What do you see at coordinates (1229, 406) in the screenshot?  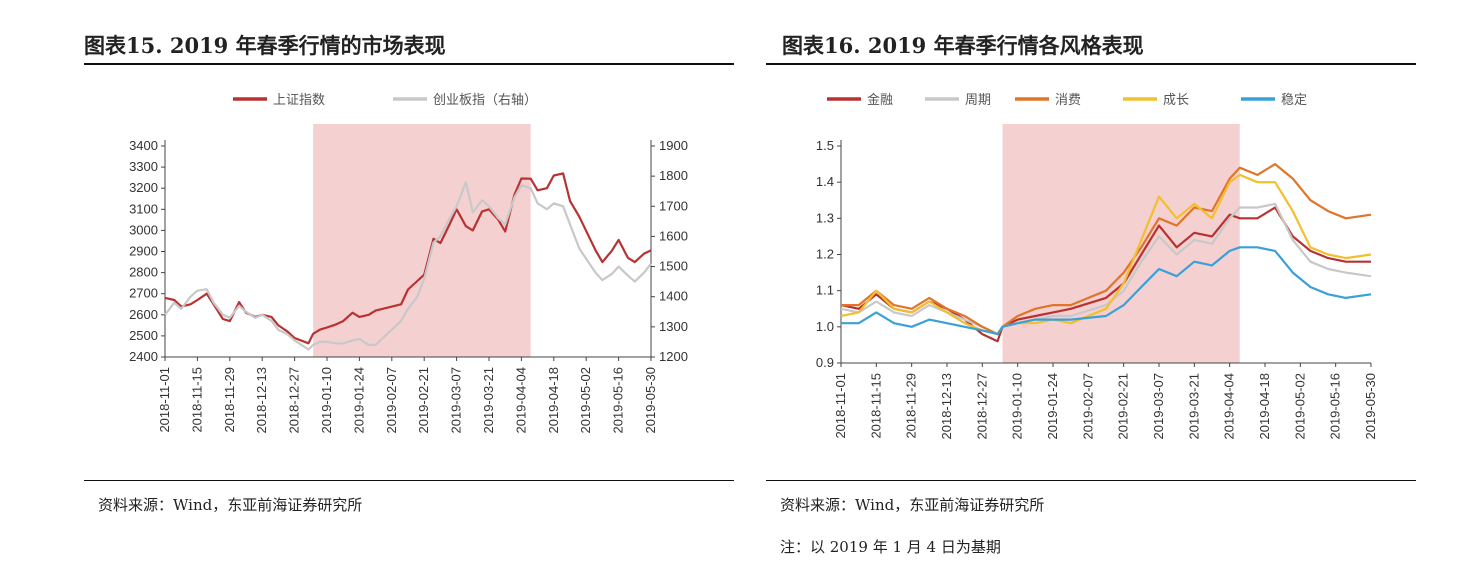 I see `right-chart-x-tick-label-11: 2019-04-04` at bounding box center [1229, 406].